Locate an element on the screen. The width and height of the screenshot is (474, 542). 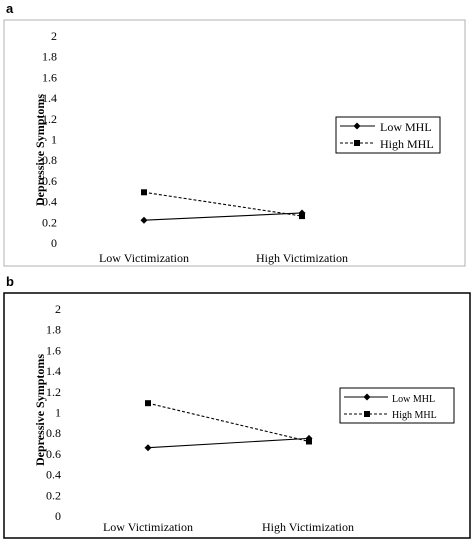
panel-b-y-tick-label: 1.8 is located at coordinates (53, 330).